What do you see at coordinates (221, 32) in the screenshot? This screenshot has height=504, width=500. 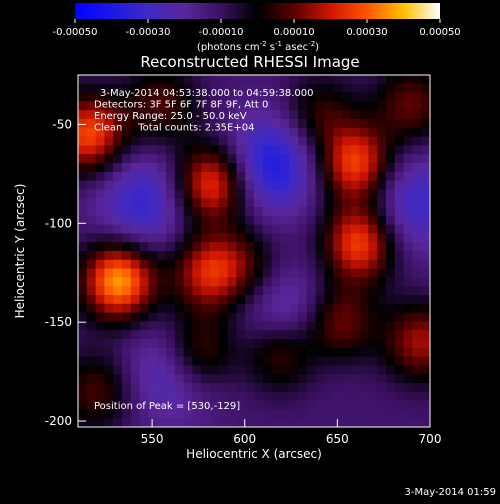 I see `colorbar-tick-label: -0.00010` at bounding box center [221, 32].